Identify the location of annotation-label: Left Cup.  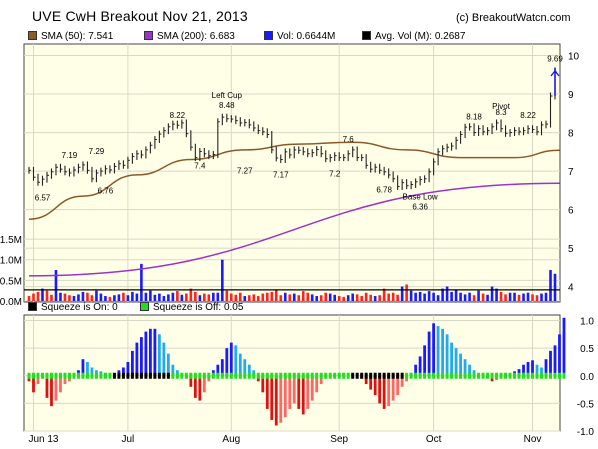
(227, 95).